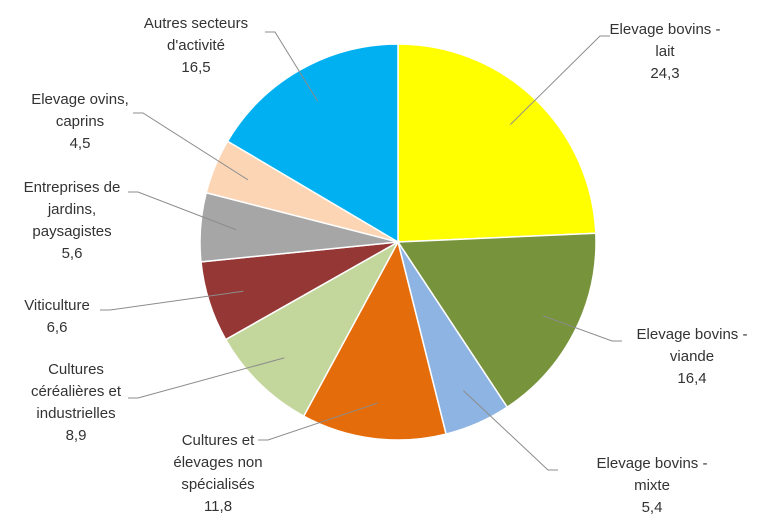 This screenshot has width=764, height=523. Describe the element at coordinates (76, 369) in the screenshot. I see `slice-name-line: Cultures` at that location.